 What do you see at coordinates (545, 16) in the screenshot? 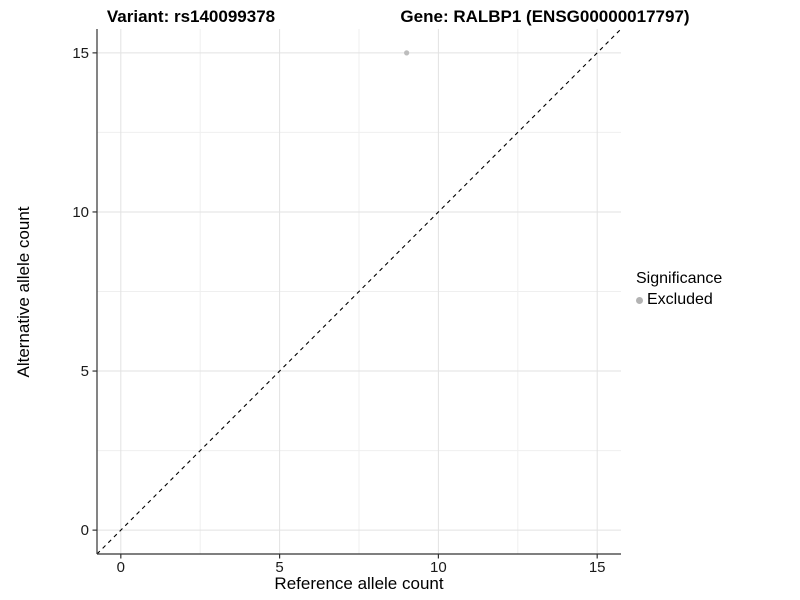
I see `plot-title-gene: Gene: RALBP1 (ENSG00000017797)` at bounding box center [545, 16].